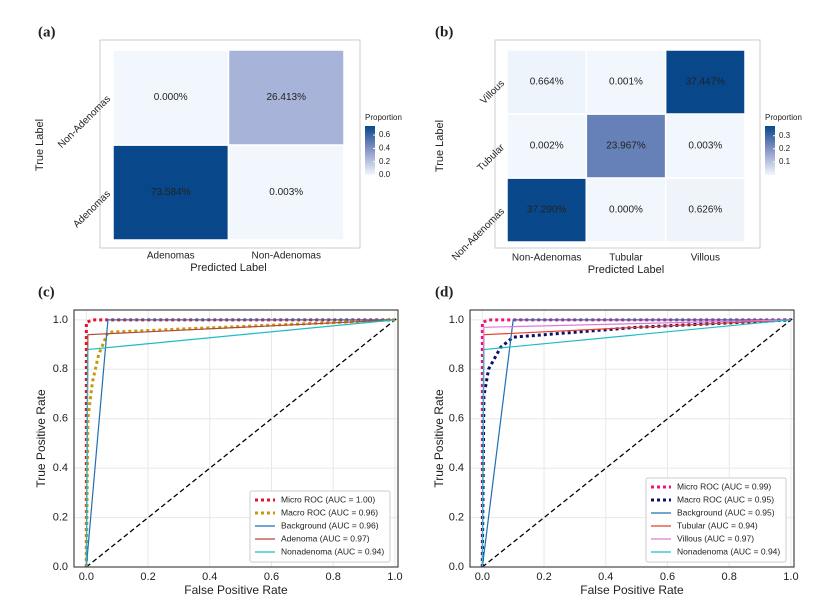  I want to click on legend-label: Background (AUC = 0.96), so click(330, 525).